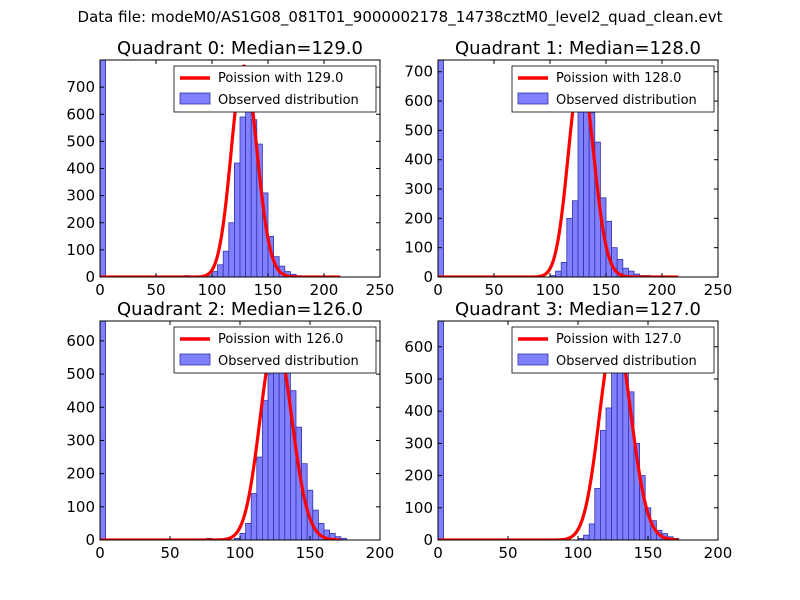 This screenshot has width=800, height=600. Describe the element at coordinates (275, 89) in the screenshot. I see `legend: Poission with 129.0 Observed distribution` at that location.